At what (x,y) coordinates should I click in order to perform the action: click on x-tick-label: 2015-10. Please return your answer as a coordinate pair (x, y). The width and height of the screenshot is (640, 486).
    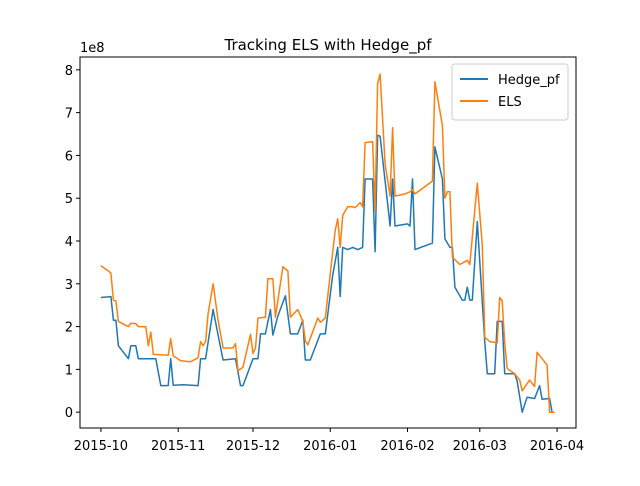
    Looking at the image, I should click on (101, 446).